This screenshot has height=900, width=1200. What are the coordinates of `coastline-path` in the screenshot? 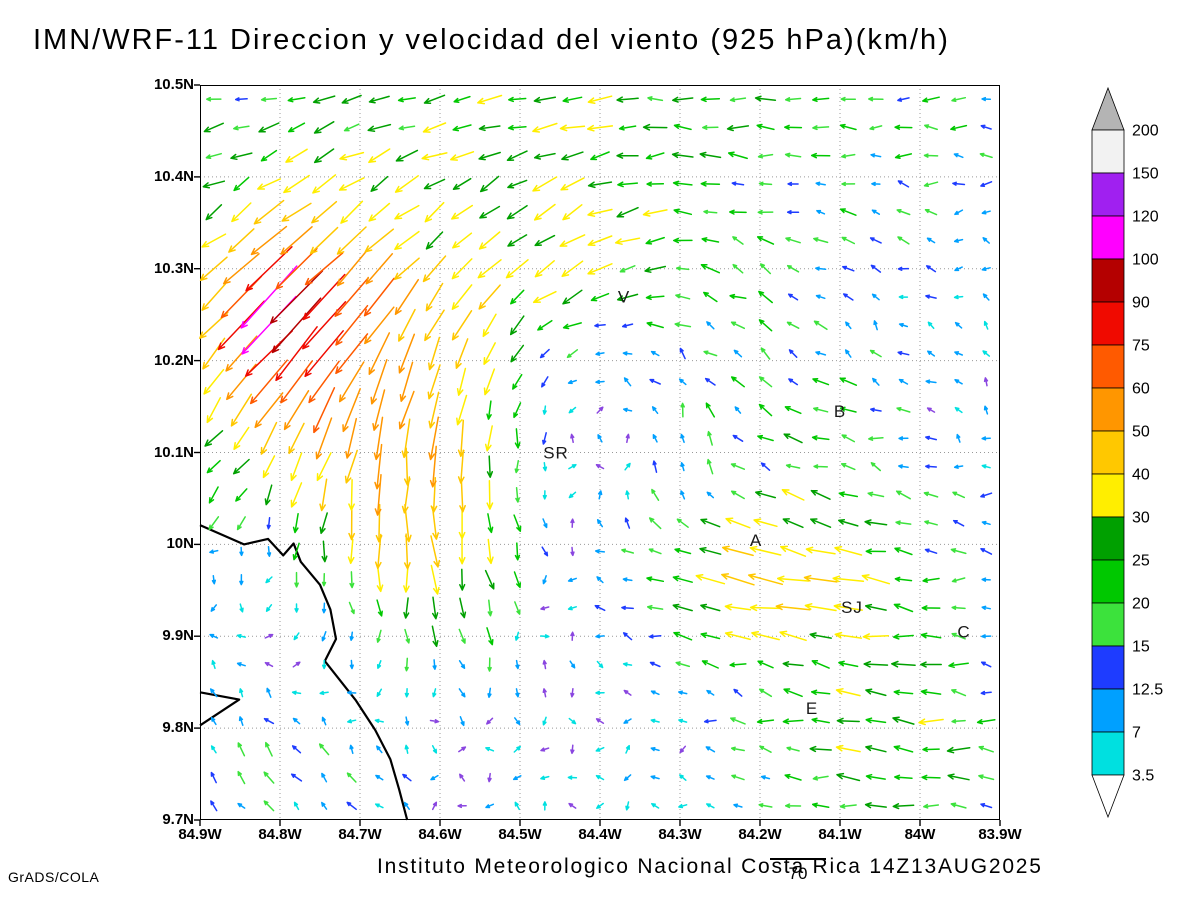 It's located at (304, 672).